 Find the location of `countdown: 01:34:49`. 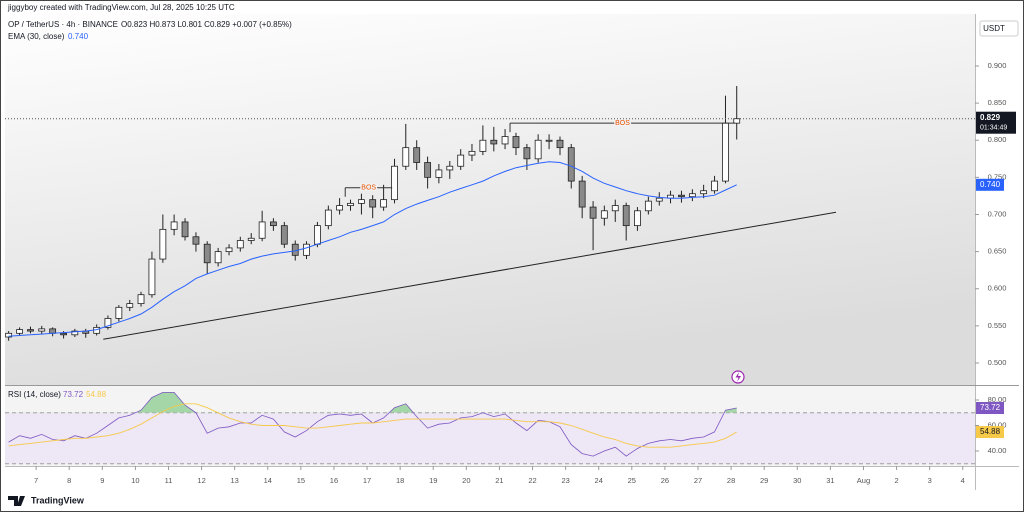

countdown: 01:34:49 is located at coordinates (993, 128).